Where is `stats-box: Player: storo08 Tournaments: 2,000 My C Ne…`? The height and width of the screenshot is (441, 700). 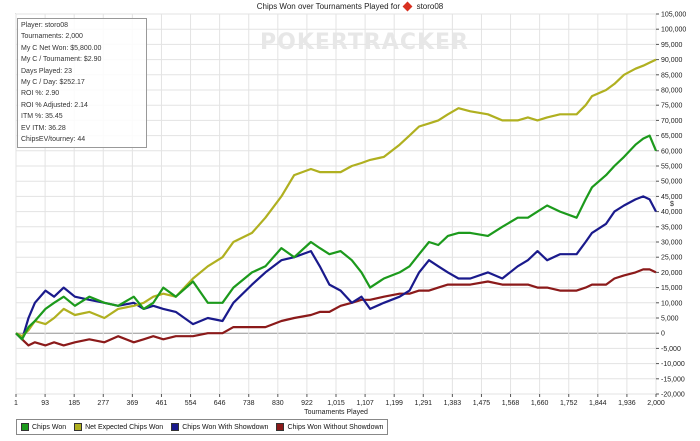
stats-box: Player: storo08 Tournaments: 2,000 My C Ne… is located at coordinates (82, 83).